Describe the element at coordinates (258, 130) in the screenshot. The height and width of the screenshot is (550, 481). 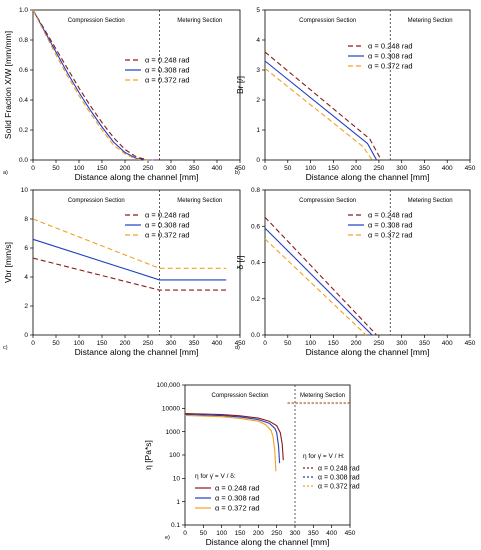
I see `y-tick-label: 1` at that location.